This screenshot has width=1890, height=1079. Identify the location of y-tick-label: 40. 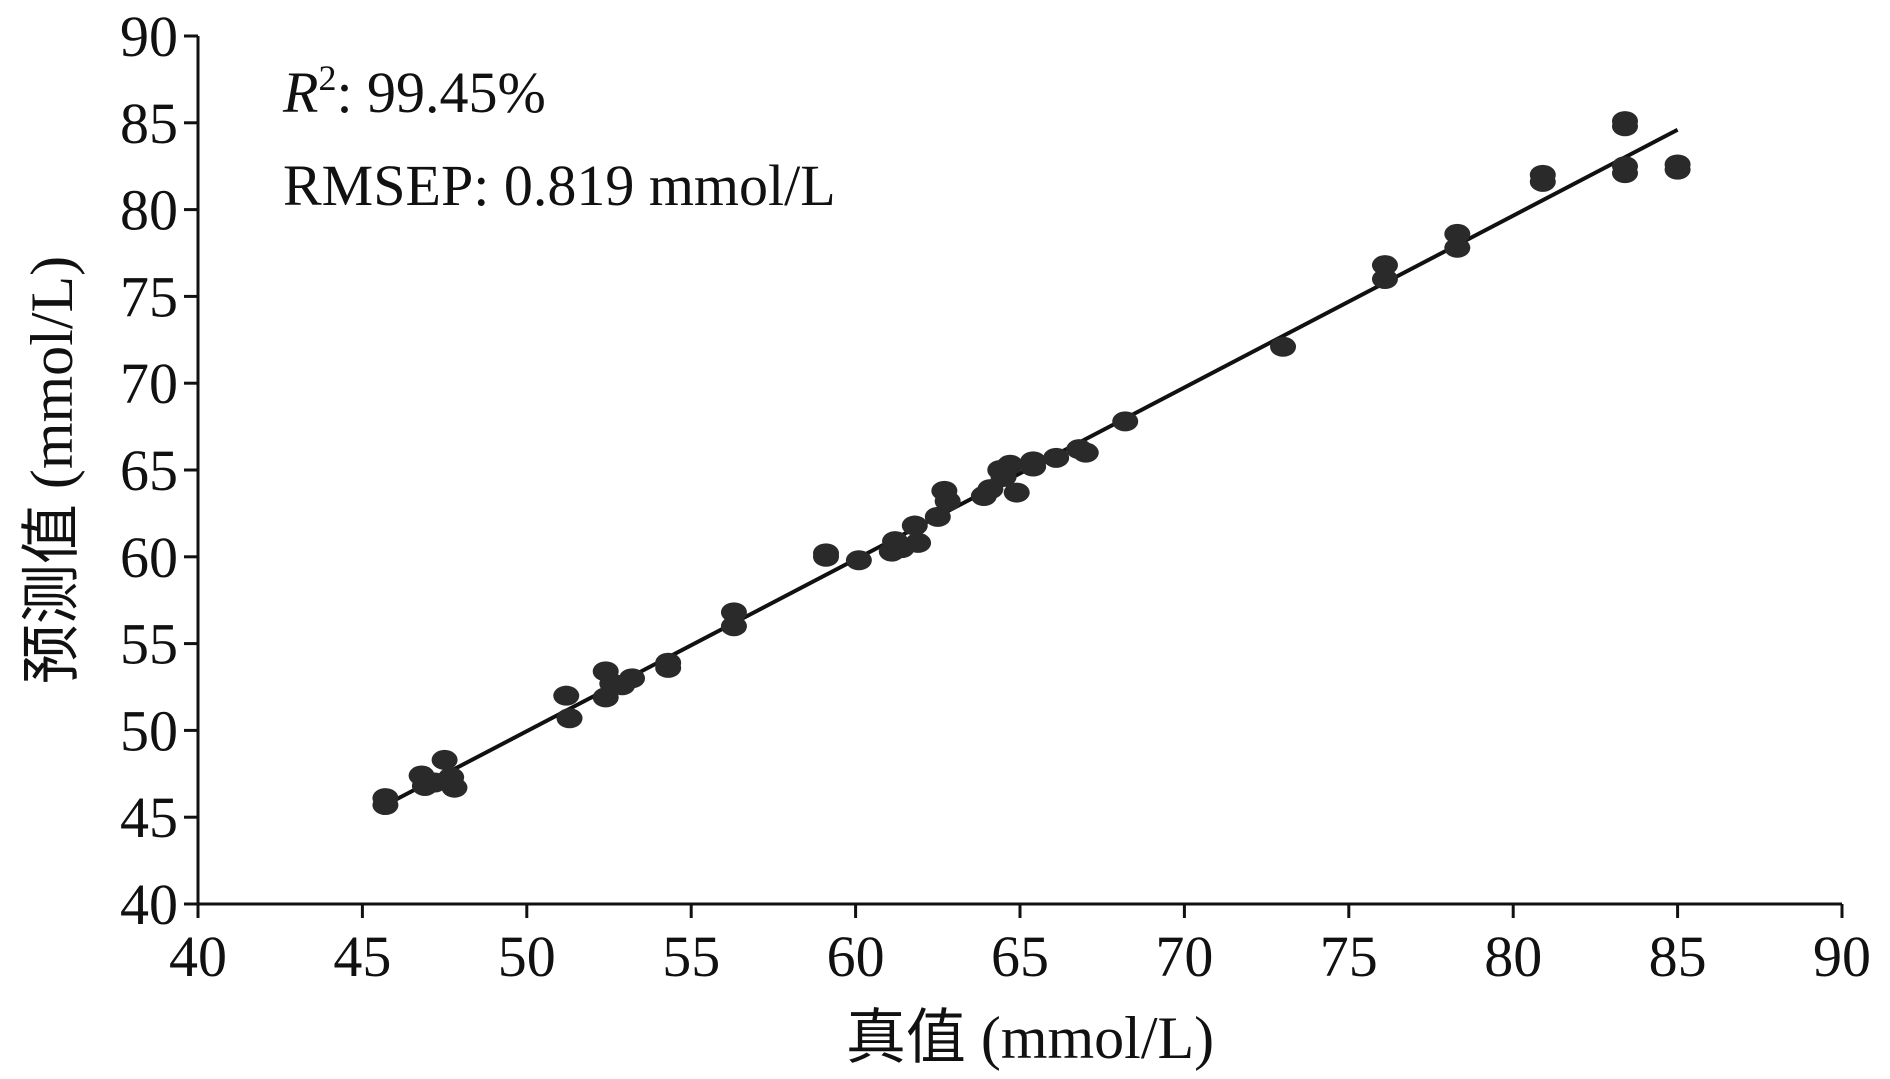
(149, 904).